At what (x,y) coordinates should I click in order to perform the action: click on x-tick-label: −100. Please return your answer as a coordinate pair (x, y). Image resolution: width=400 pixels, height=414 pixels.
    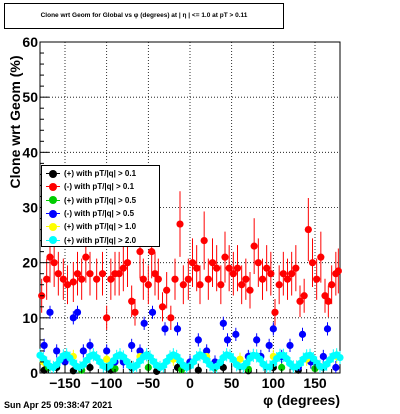
    Looking at the image, I should click on (107, 383).